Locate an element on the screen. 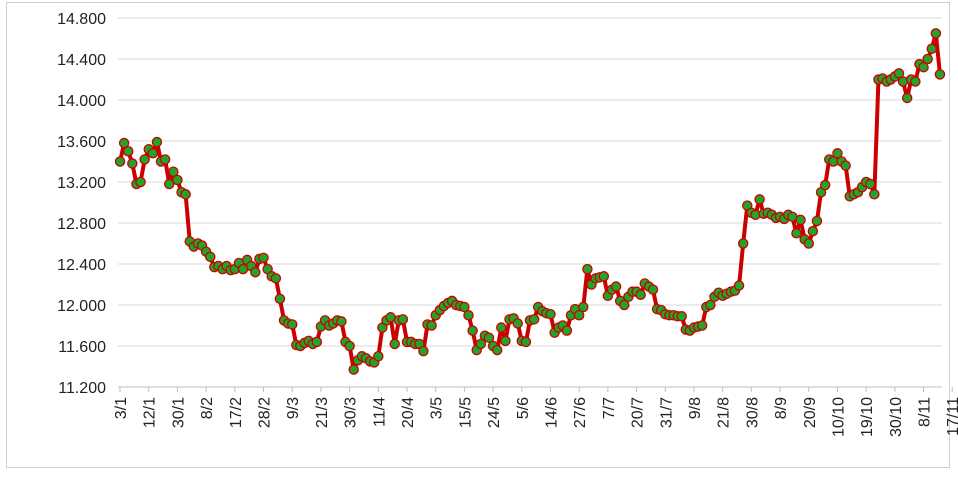 Image resolution: width=958 pixels, height=480 pixels. x-tick-label: 28/2 is located at coordinates (265, 412).